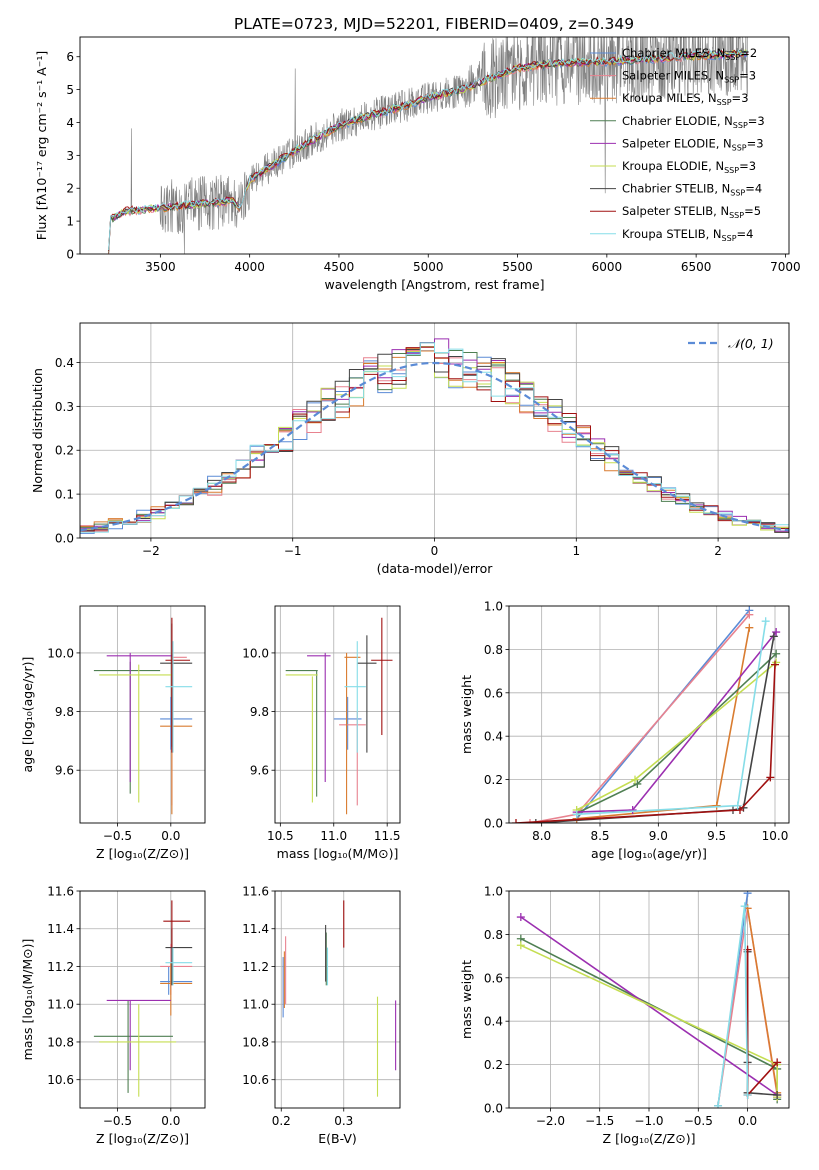 The width and height of the screenshot is (819, 1170). I want to click on y-tick-label: 10.8, so click(255, 1042).